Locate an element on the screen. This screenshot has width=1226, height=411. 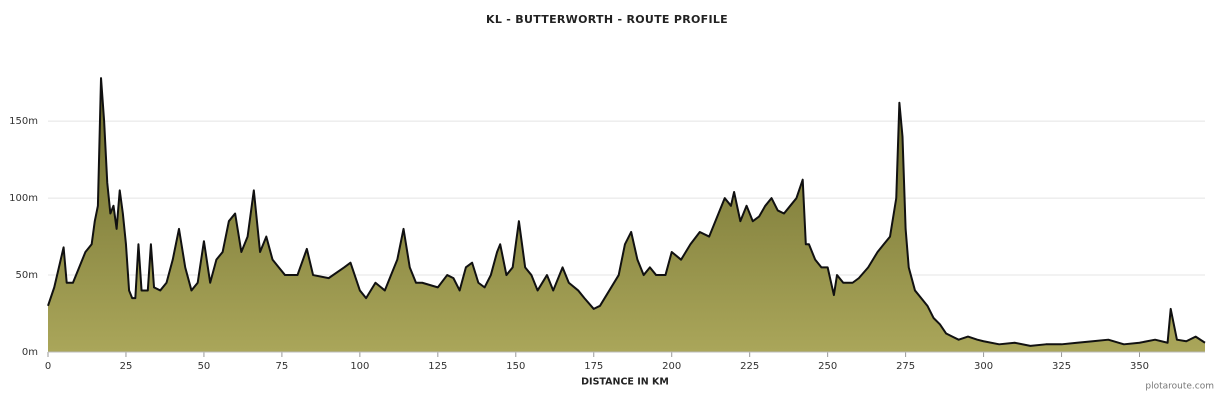
credit: plotaroute.com is located at coordinates (1179, 387).